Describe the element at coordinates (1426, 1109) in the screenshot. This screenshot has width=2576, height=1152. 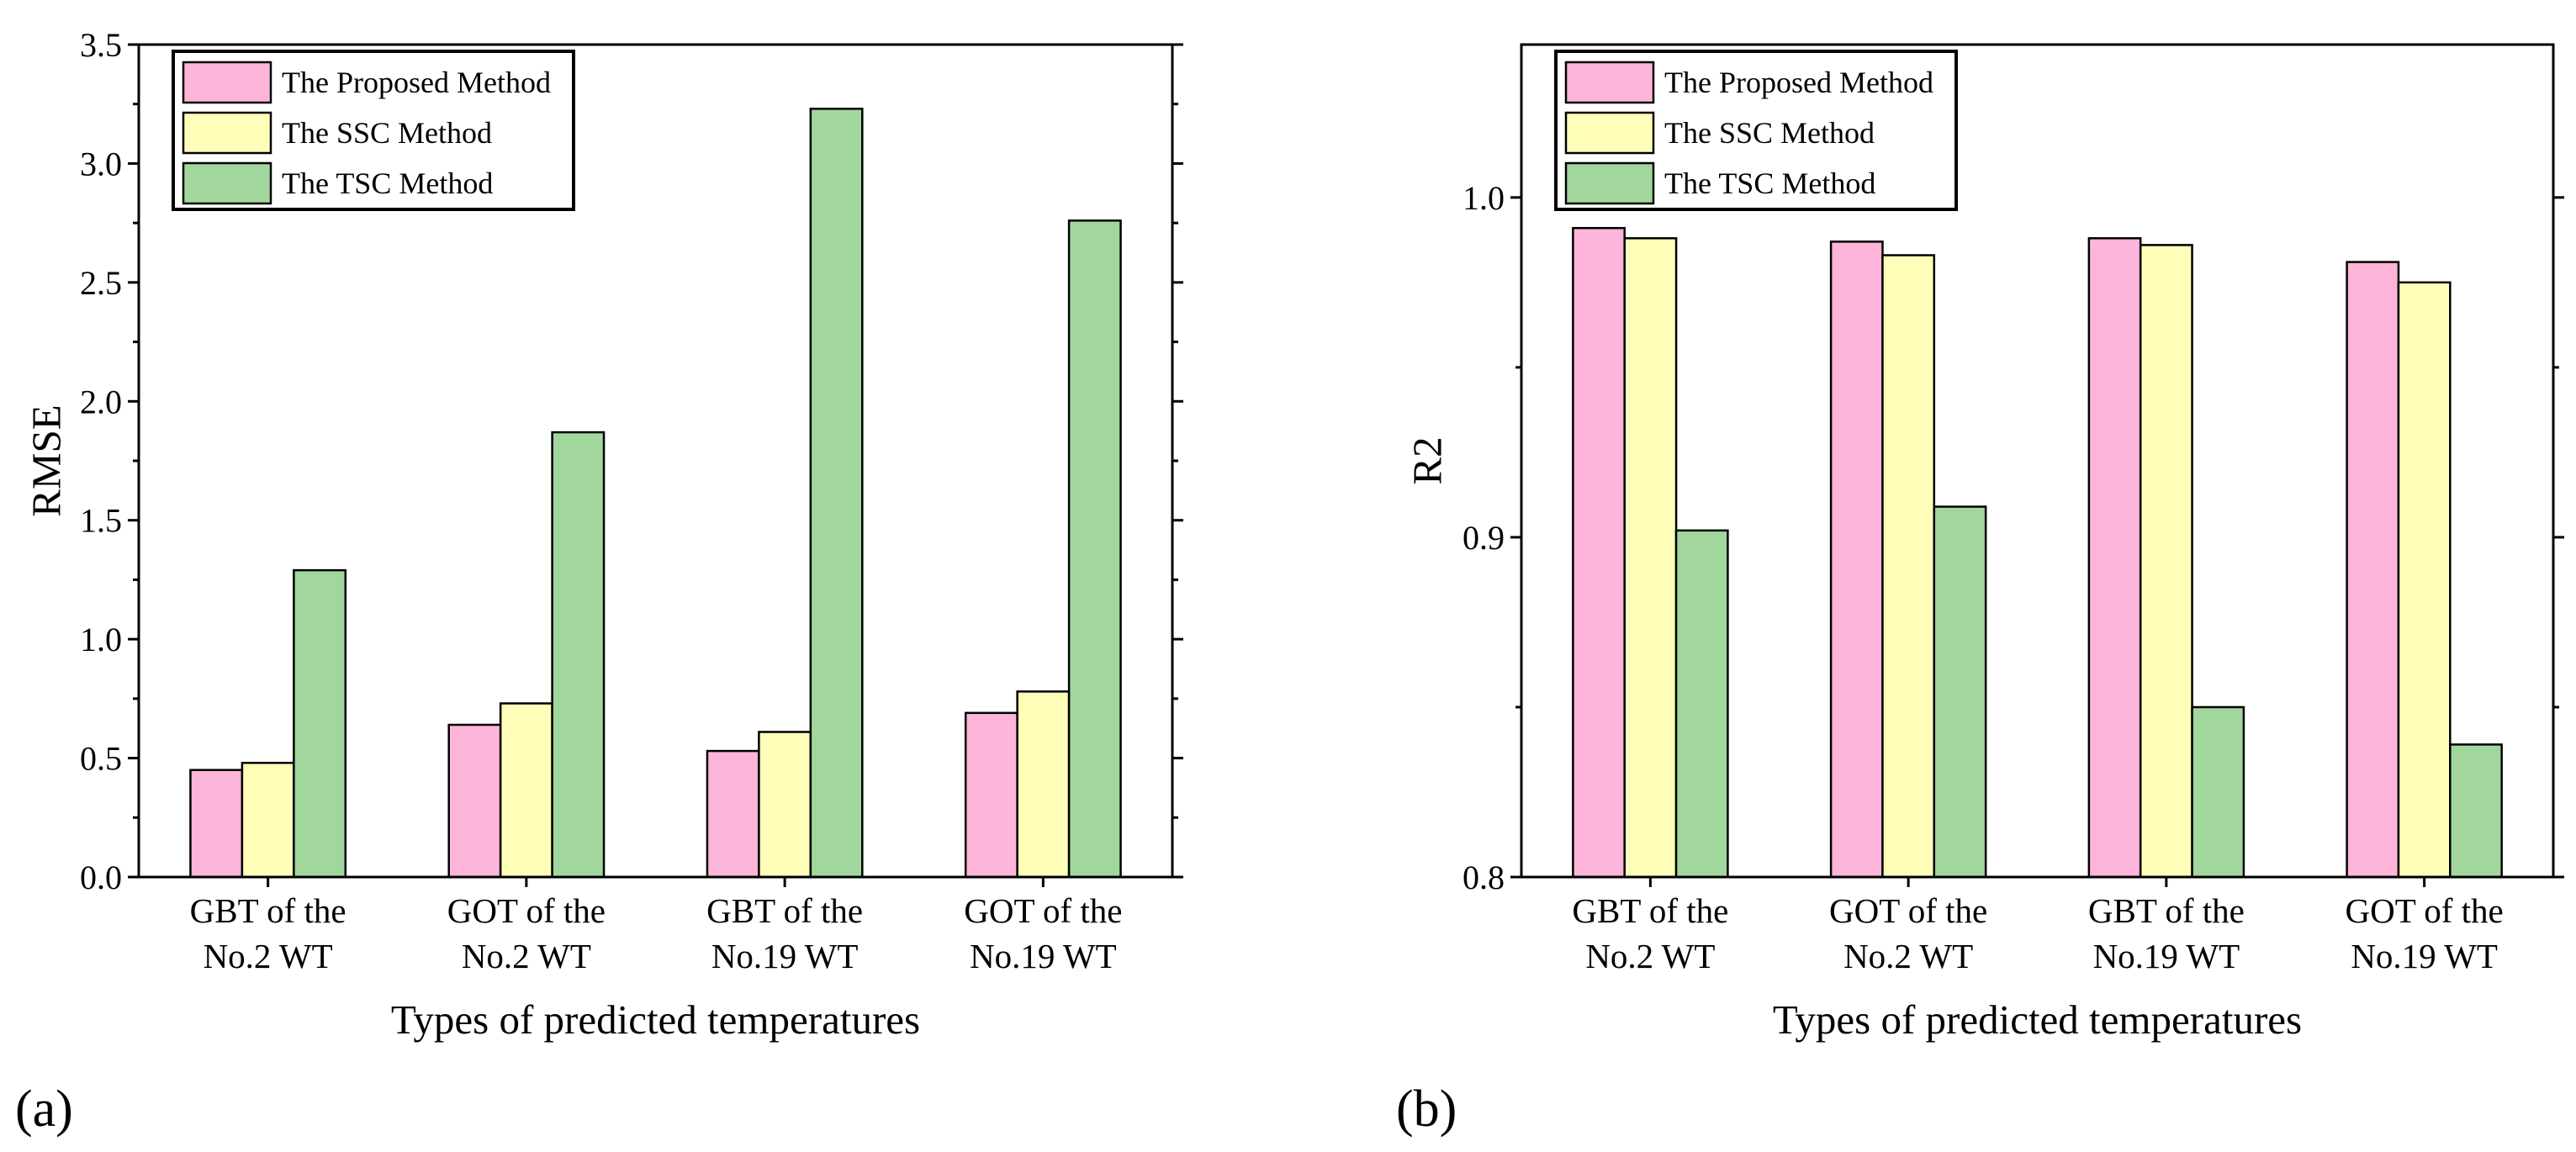
I see `panel-label: (b)` at that location.